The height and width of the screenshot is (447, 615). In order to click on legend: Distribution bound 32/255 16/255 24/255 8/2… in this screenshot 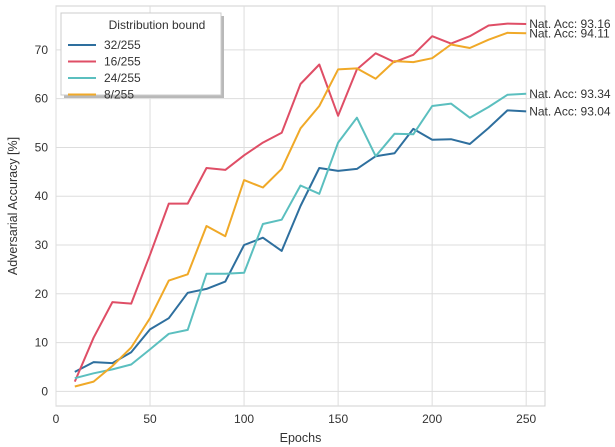, I will do `click(142, 57)`.